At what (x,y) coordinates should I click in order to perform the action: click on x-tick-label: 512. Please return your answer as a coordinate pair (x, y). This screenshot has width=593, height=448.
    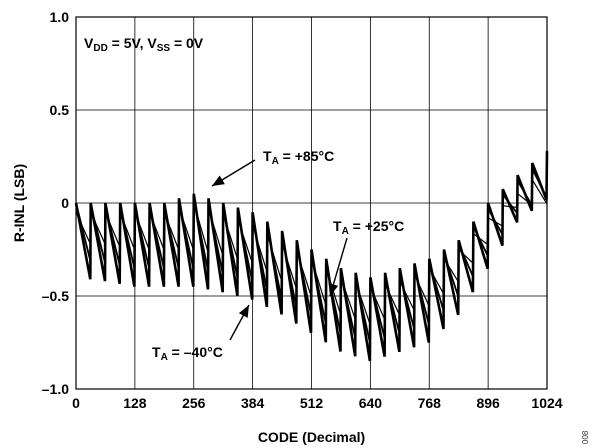
    Looking at the image, I should click on (312, 403).